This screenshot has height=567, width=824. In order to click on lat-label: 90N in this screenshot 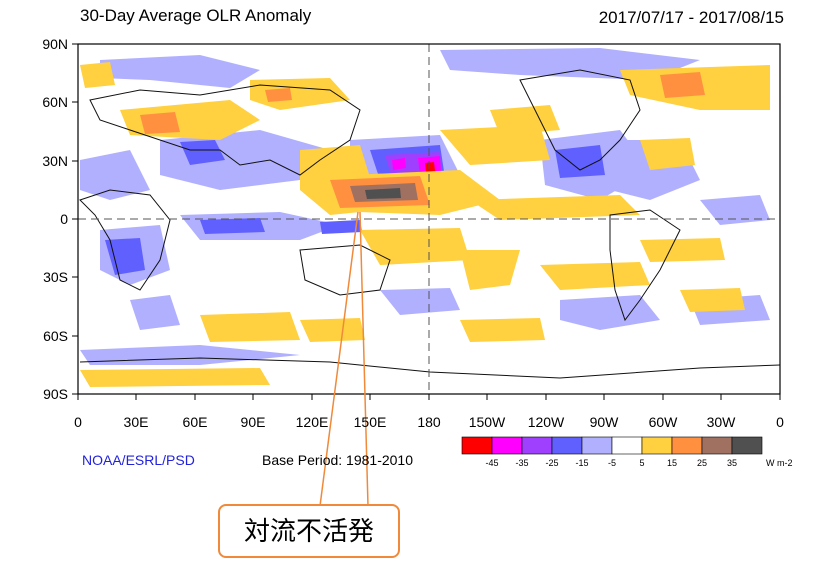, I will do `click(55, 44)`.